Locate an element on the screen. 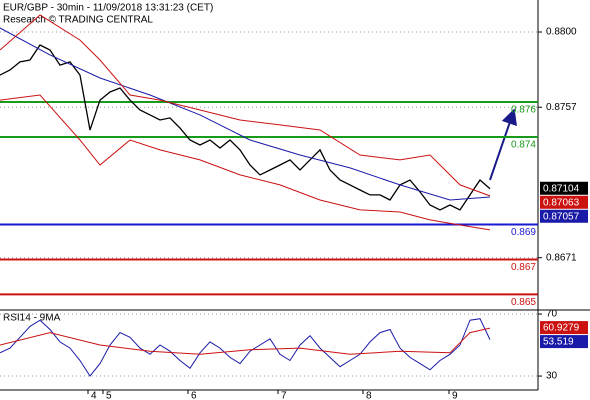 The image size is (590, 400). x-tick-label: 6 is located at coordinates (194, 395).